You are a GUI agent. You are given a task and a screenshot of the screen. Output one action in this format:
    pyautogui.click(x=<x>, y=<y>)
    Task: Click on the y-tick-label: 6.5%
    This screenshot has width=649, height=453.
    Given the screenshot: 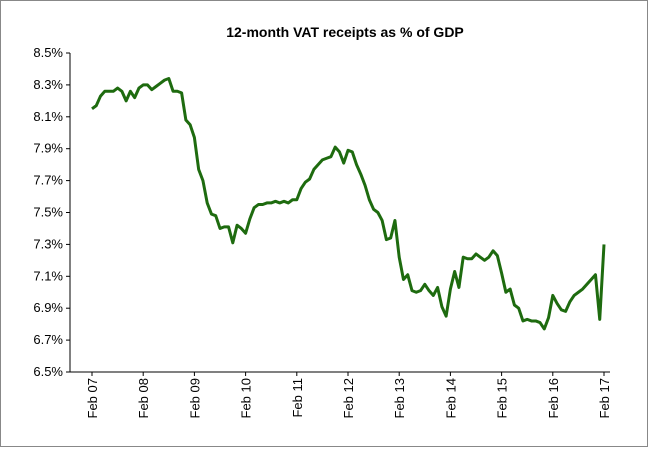 What is the action you would take?
    pyautogui.click(x=48, y=371)
    